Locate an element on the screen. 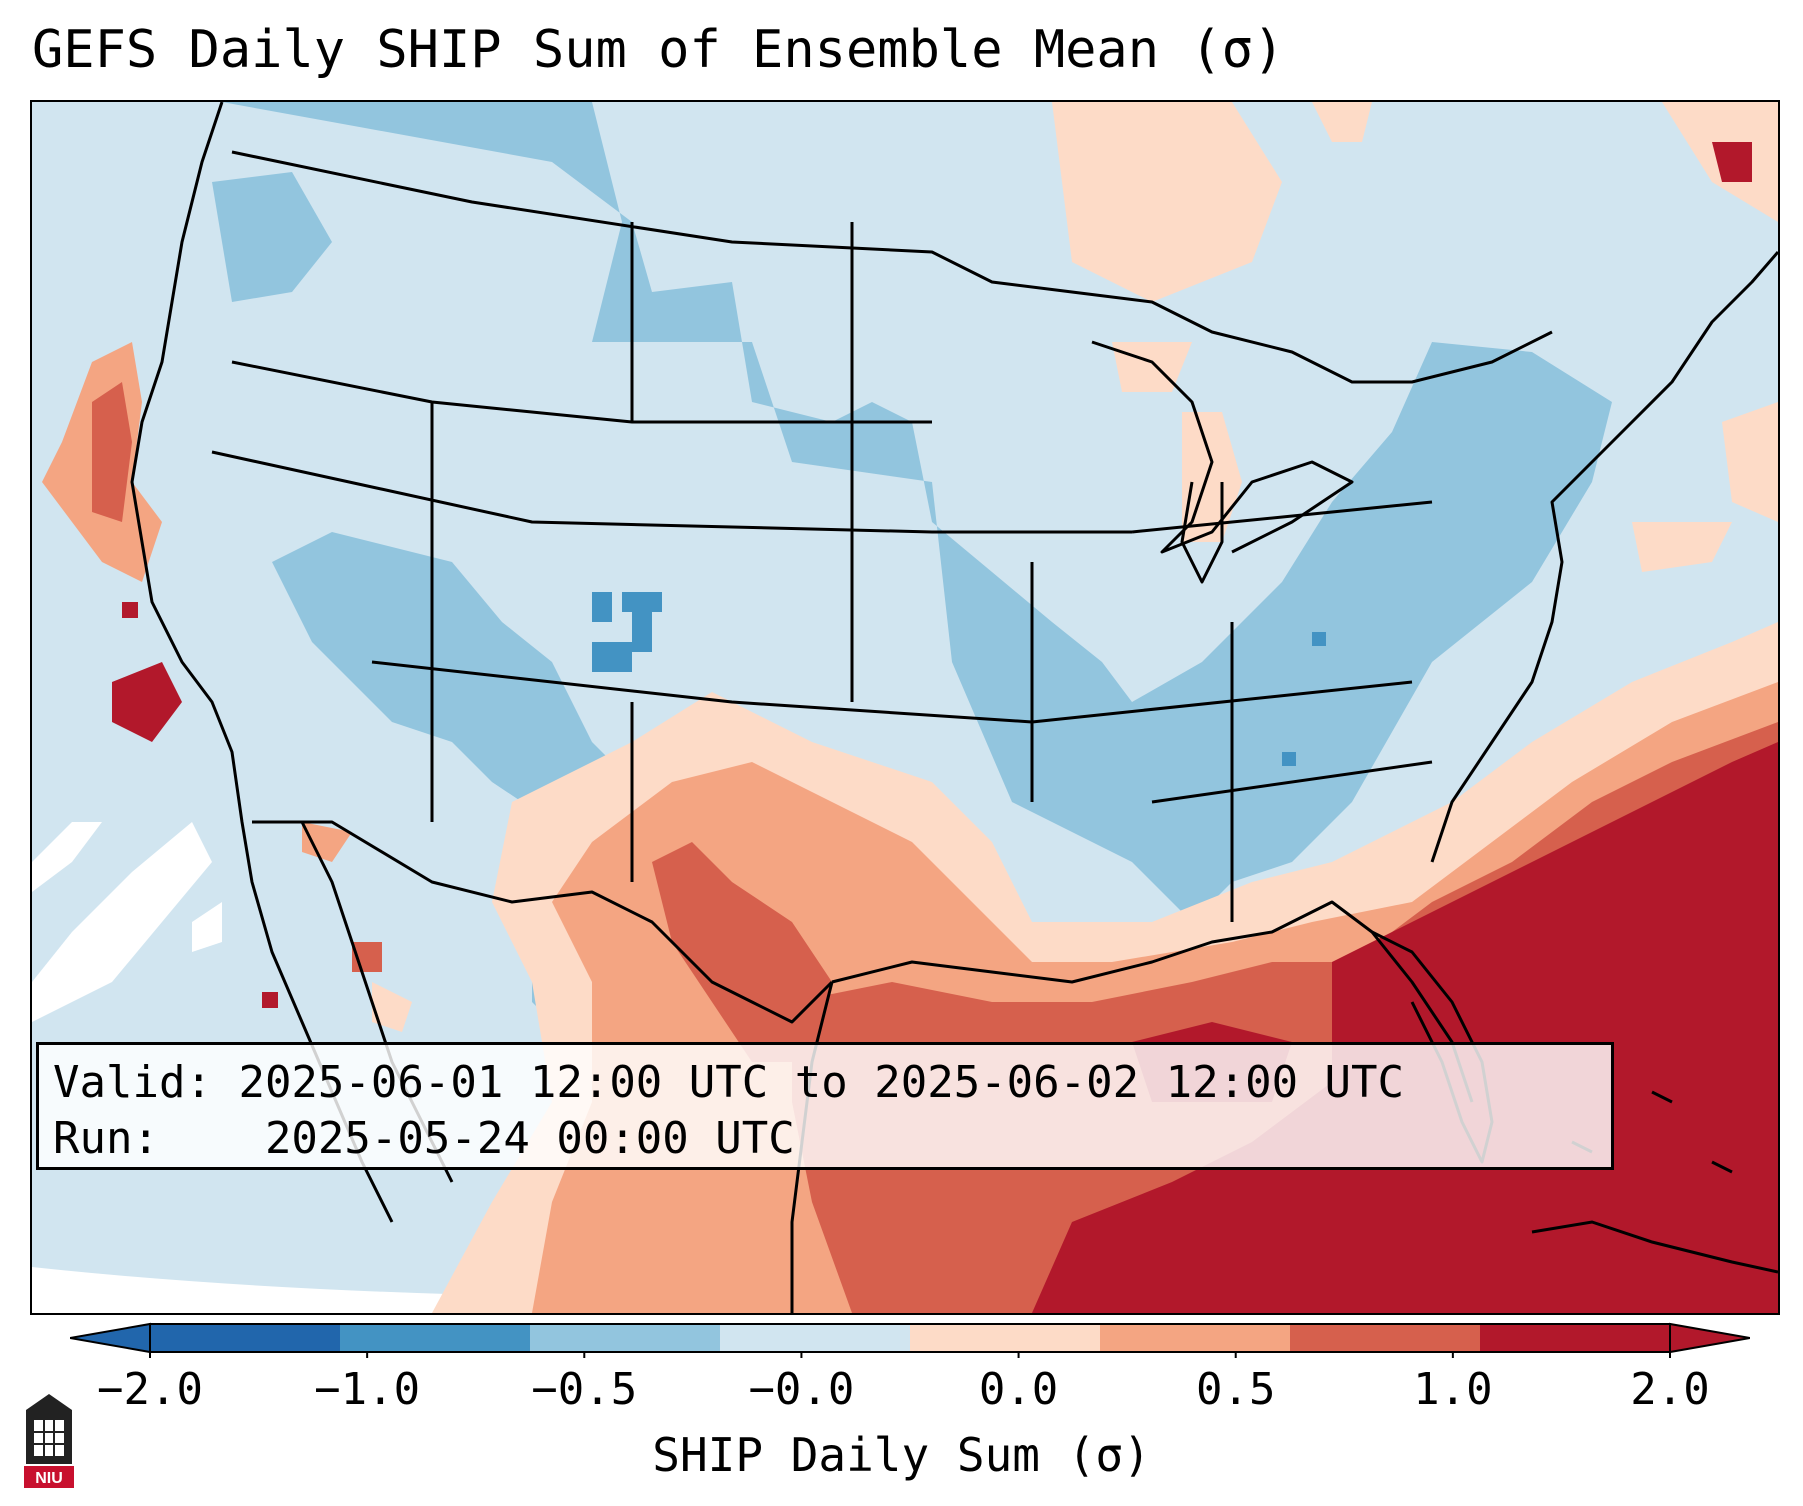 This screenshot has height=1506, width=1803. colorbar-tick-label-4: 0.0 is located at coordinates (1018, 1389).